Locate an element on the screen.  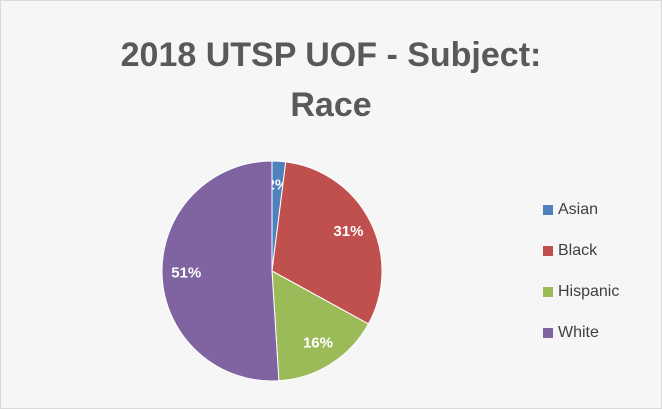
legend-label: Hispanic is located at coordinates (588, 291).